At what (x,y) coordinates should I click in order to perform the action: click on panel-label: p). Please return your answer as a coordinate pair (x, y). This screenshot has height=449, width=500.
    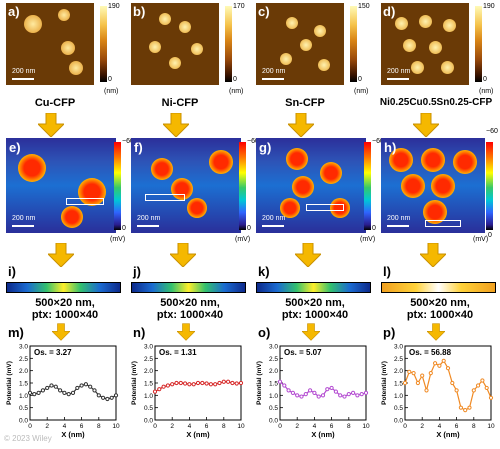
    Looking at the image, I should click on (389, 332).